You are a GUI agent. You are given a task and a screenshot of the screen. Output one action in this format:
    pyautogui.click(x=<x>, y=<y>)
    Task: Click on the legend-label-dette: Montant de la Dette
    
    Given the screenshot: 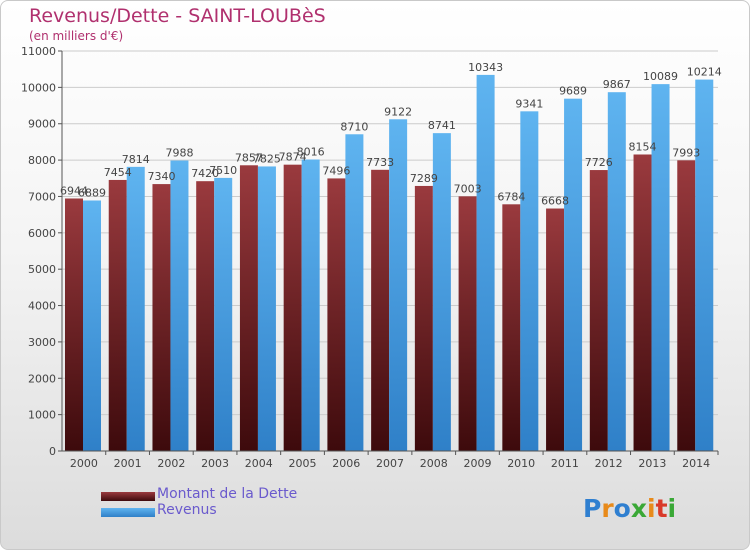 What is the action you would take?
    pyautogui.click(x=227, y=494)
    